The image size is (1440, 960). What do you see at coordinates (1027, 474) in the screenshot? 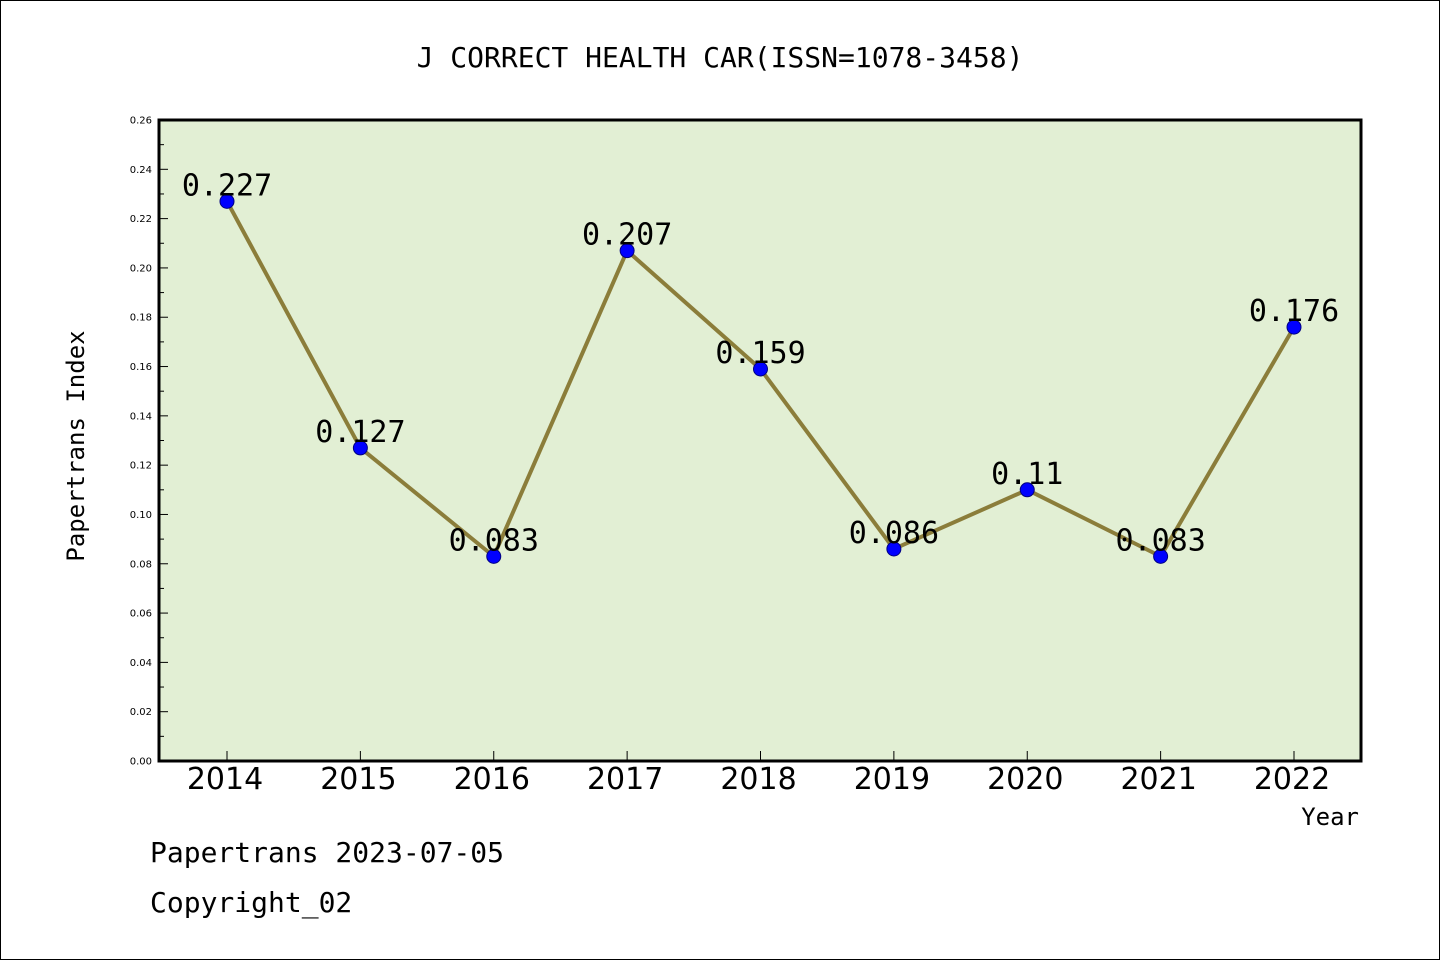
I see `data-label: 0.11` at bounding box center [1027, 474].